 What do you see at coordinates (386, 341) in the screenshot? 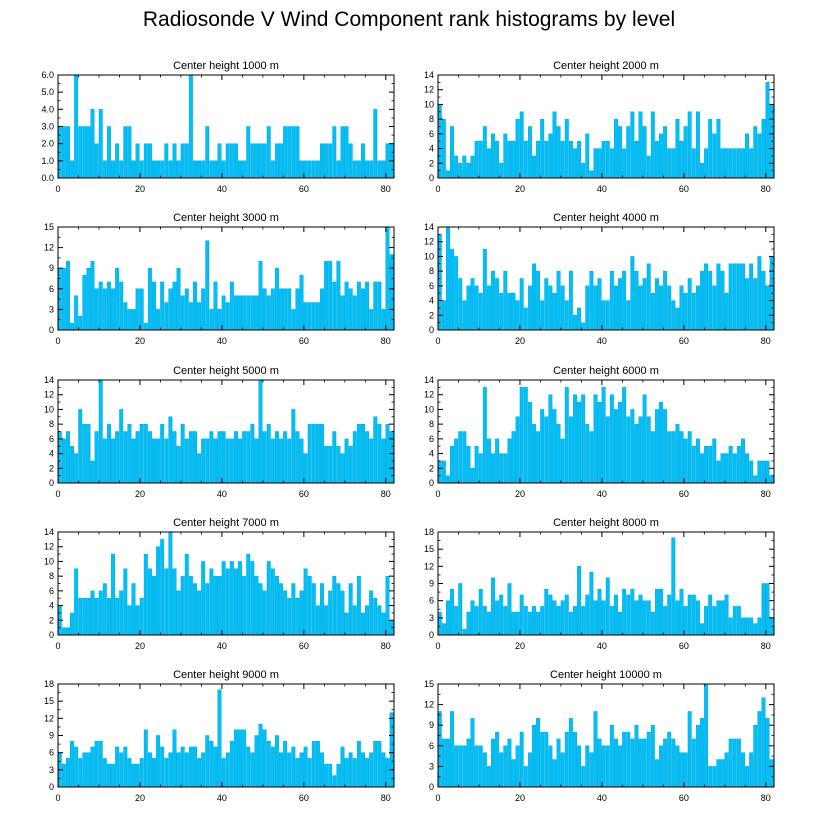
I see `x-tick-label: 80` at bounding box center [386, 341].